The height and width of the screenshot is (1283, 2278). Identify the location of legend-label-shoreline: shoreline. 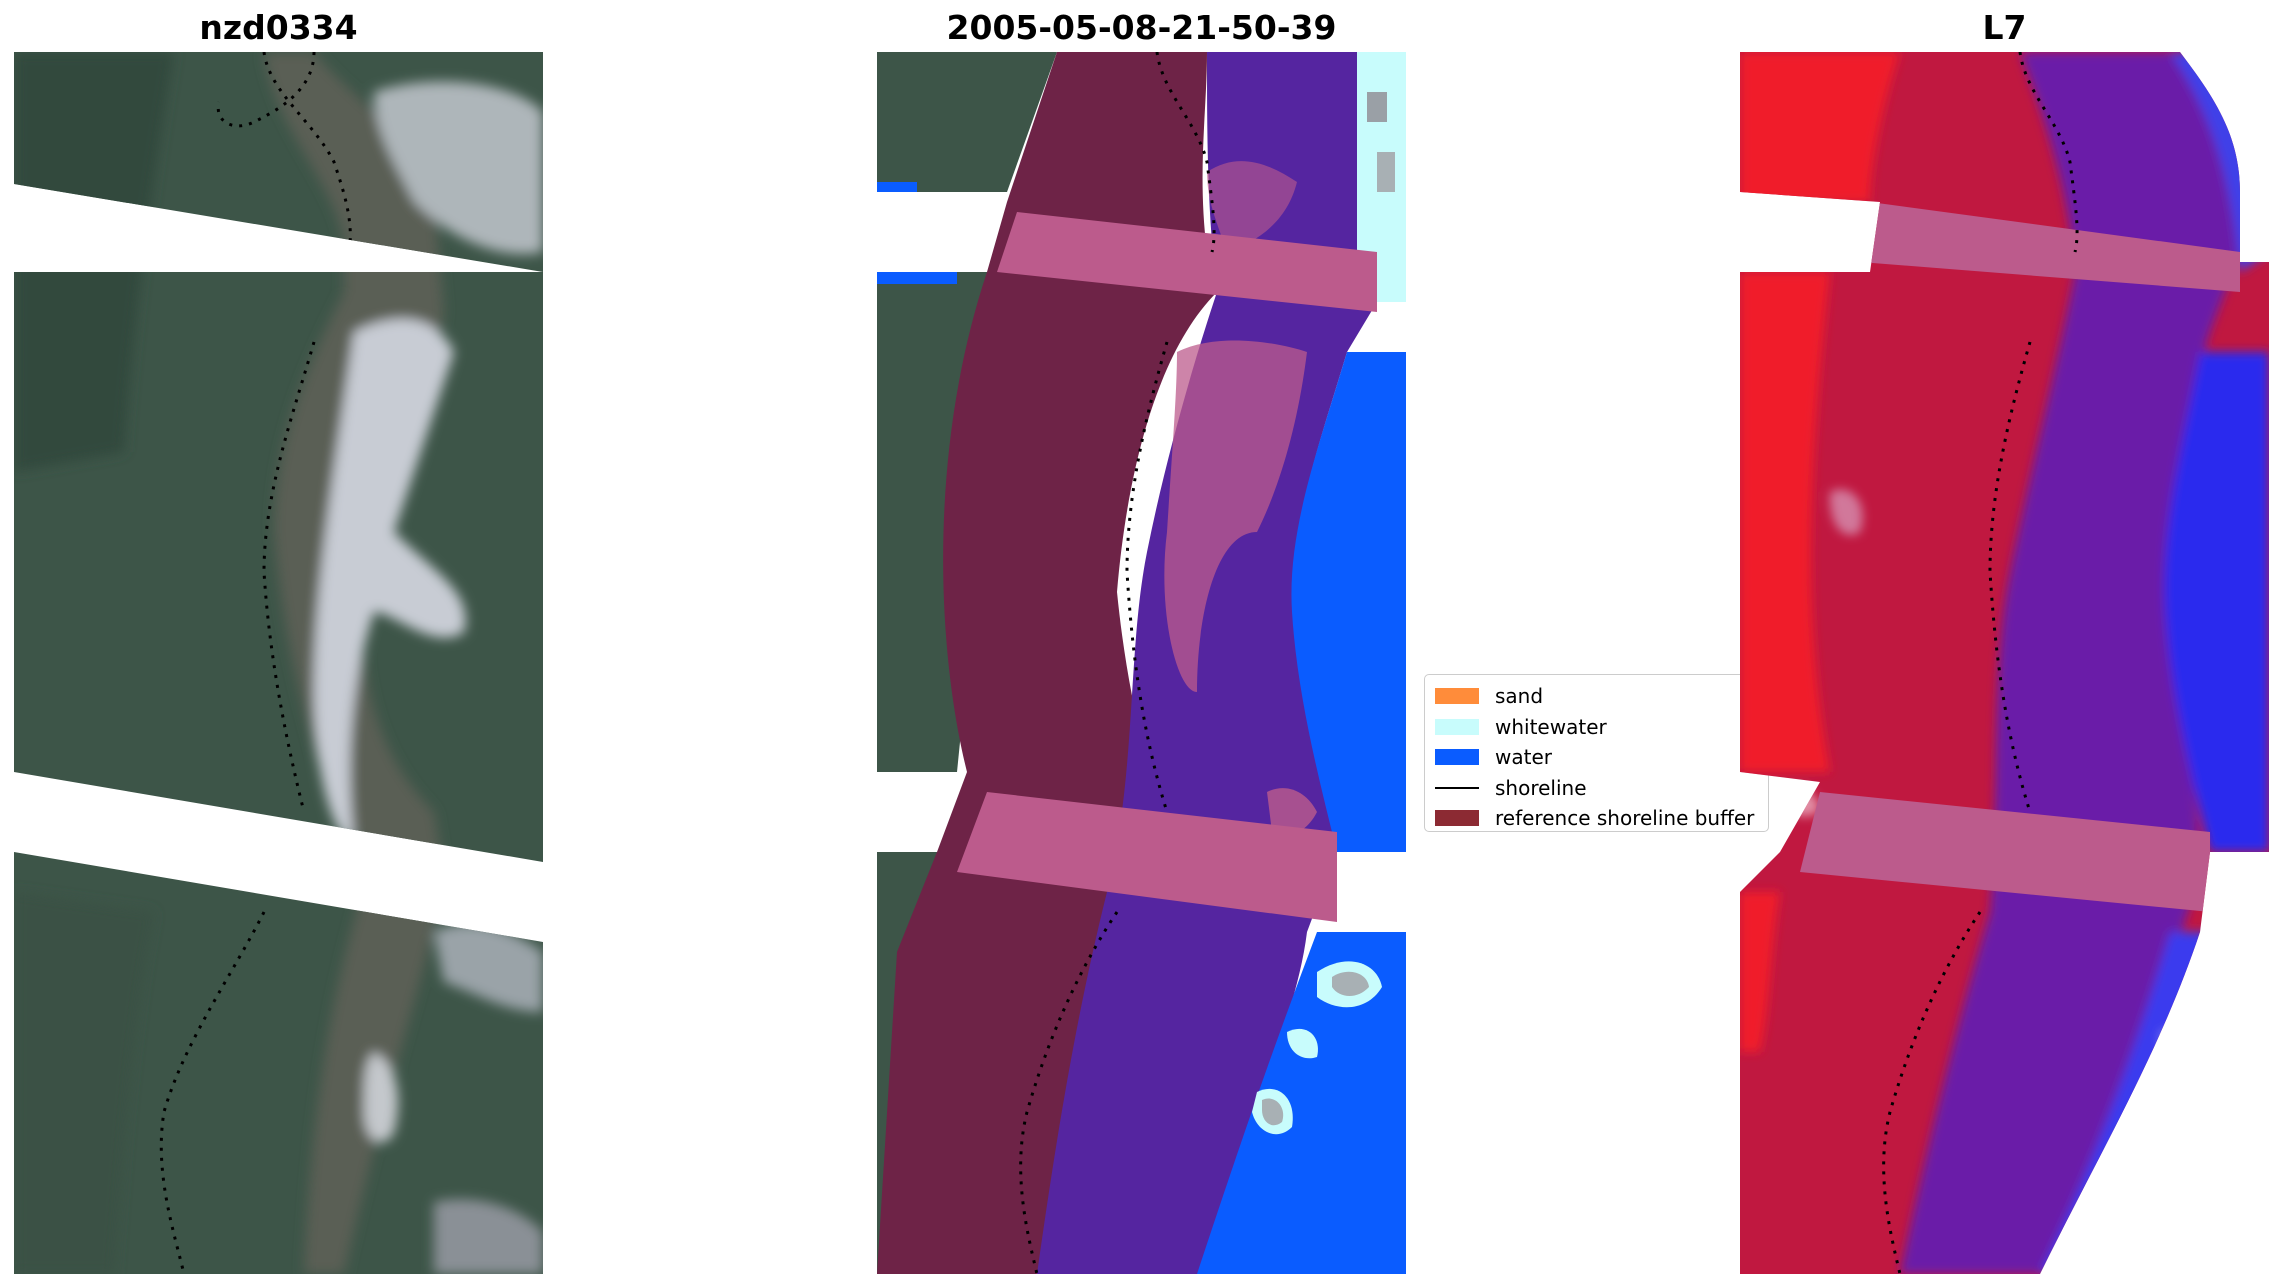
(1541, 787).